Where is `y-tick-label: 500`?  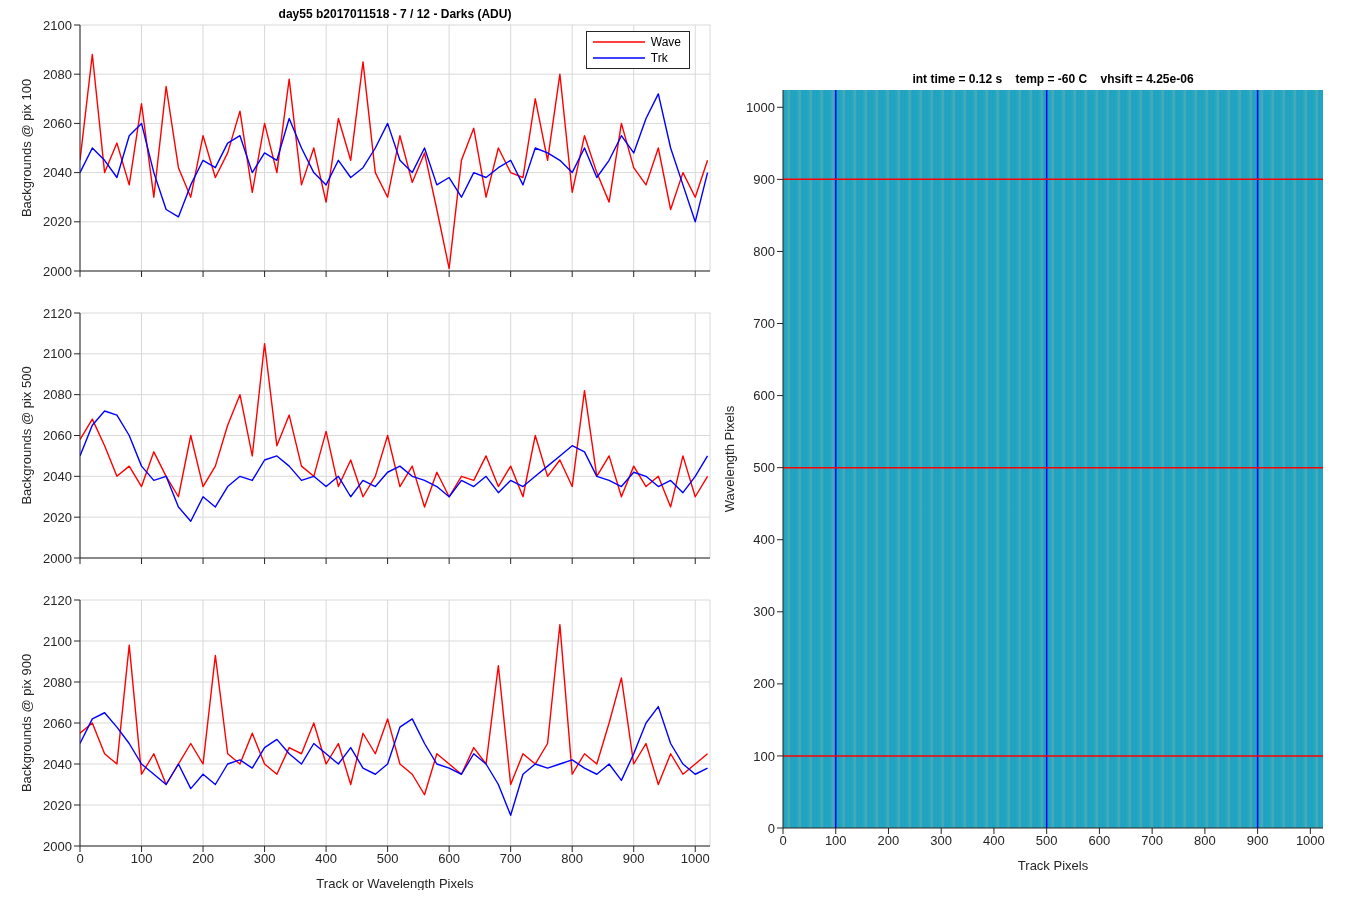 y-tick-label: 500 is located at coordinates (764, 468).